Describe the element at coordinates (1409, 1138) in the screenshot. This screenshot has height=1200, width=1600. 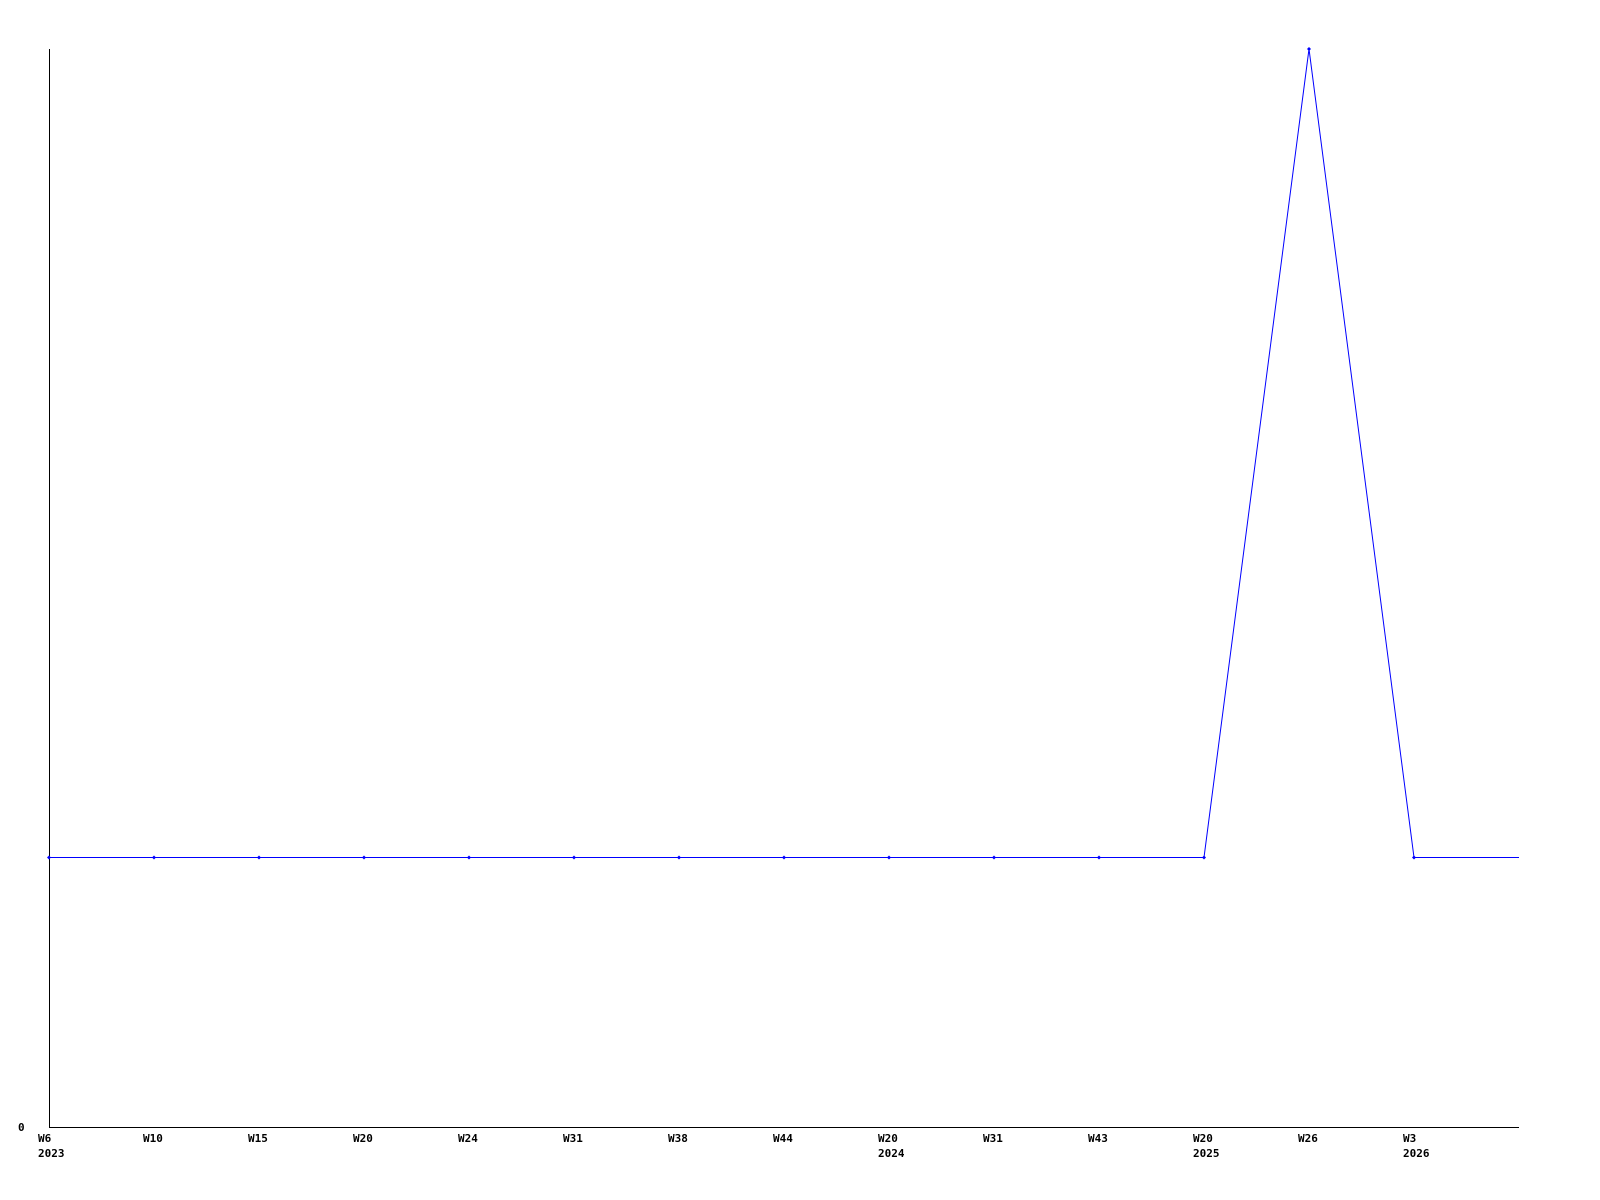
I see `x-tick-label: W3` at that location.